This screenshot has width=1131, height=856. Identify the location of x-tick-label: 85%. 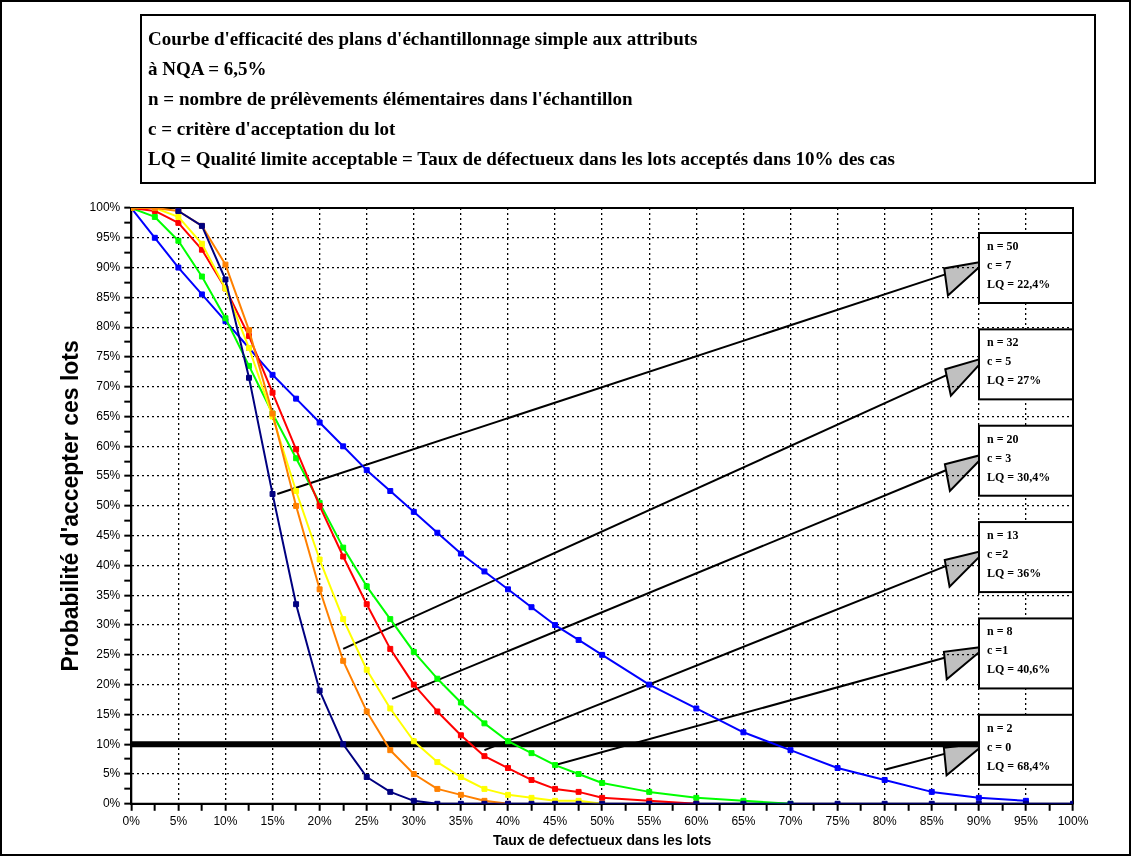
(932, 821).